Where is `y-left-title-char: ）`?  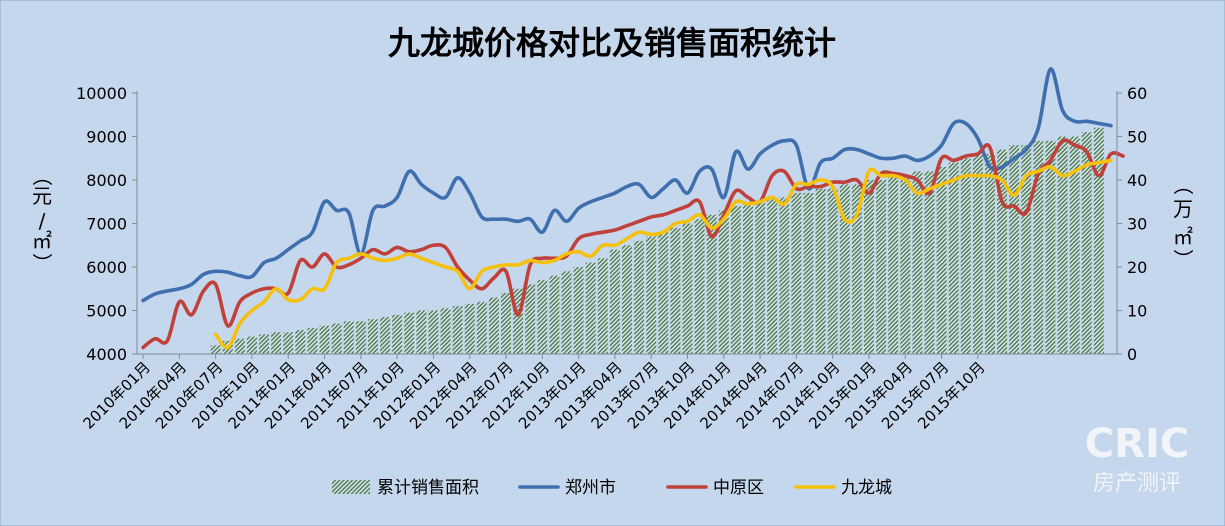 y-left-title-char: ） is located at coordinates (42, 263).